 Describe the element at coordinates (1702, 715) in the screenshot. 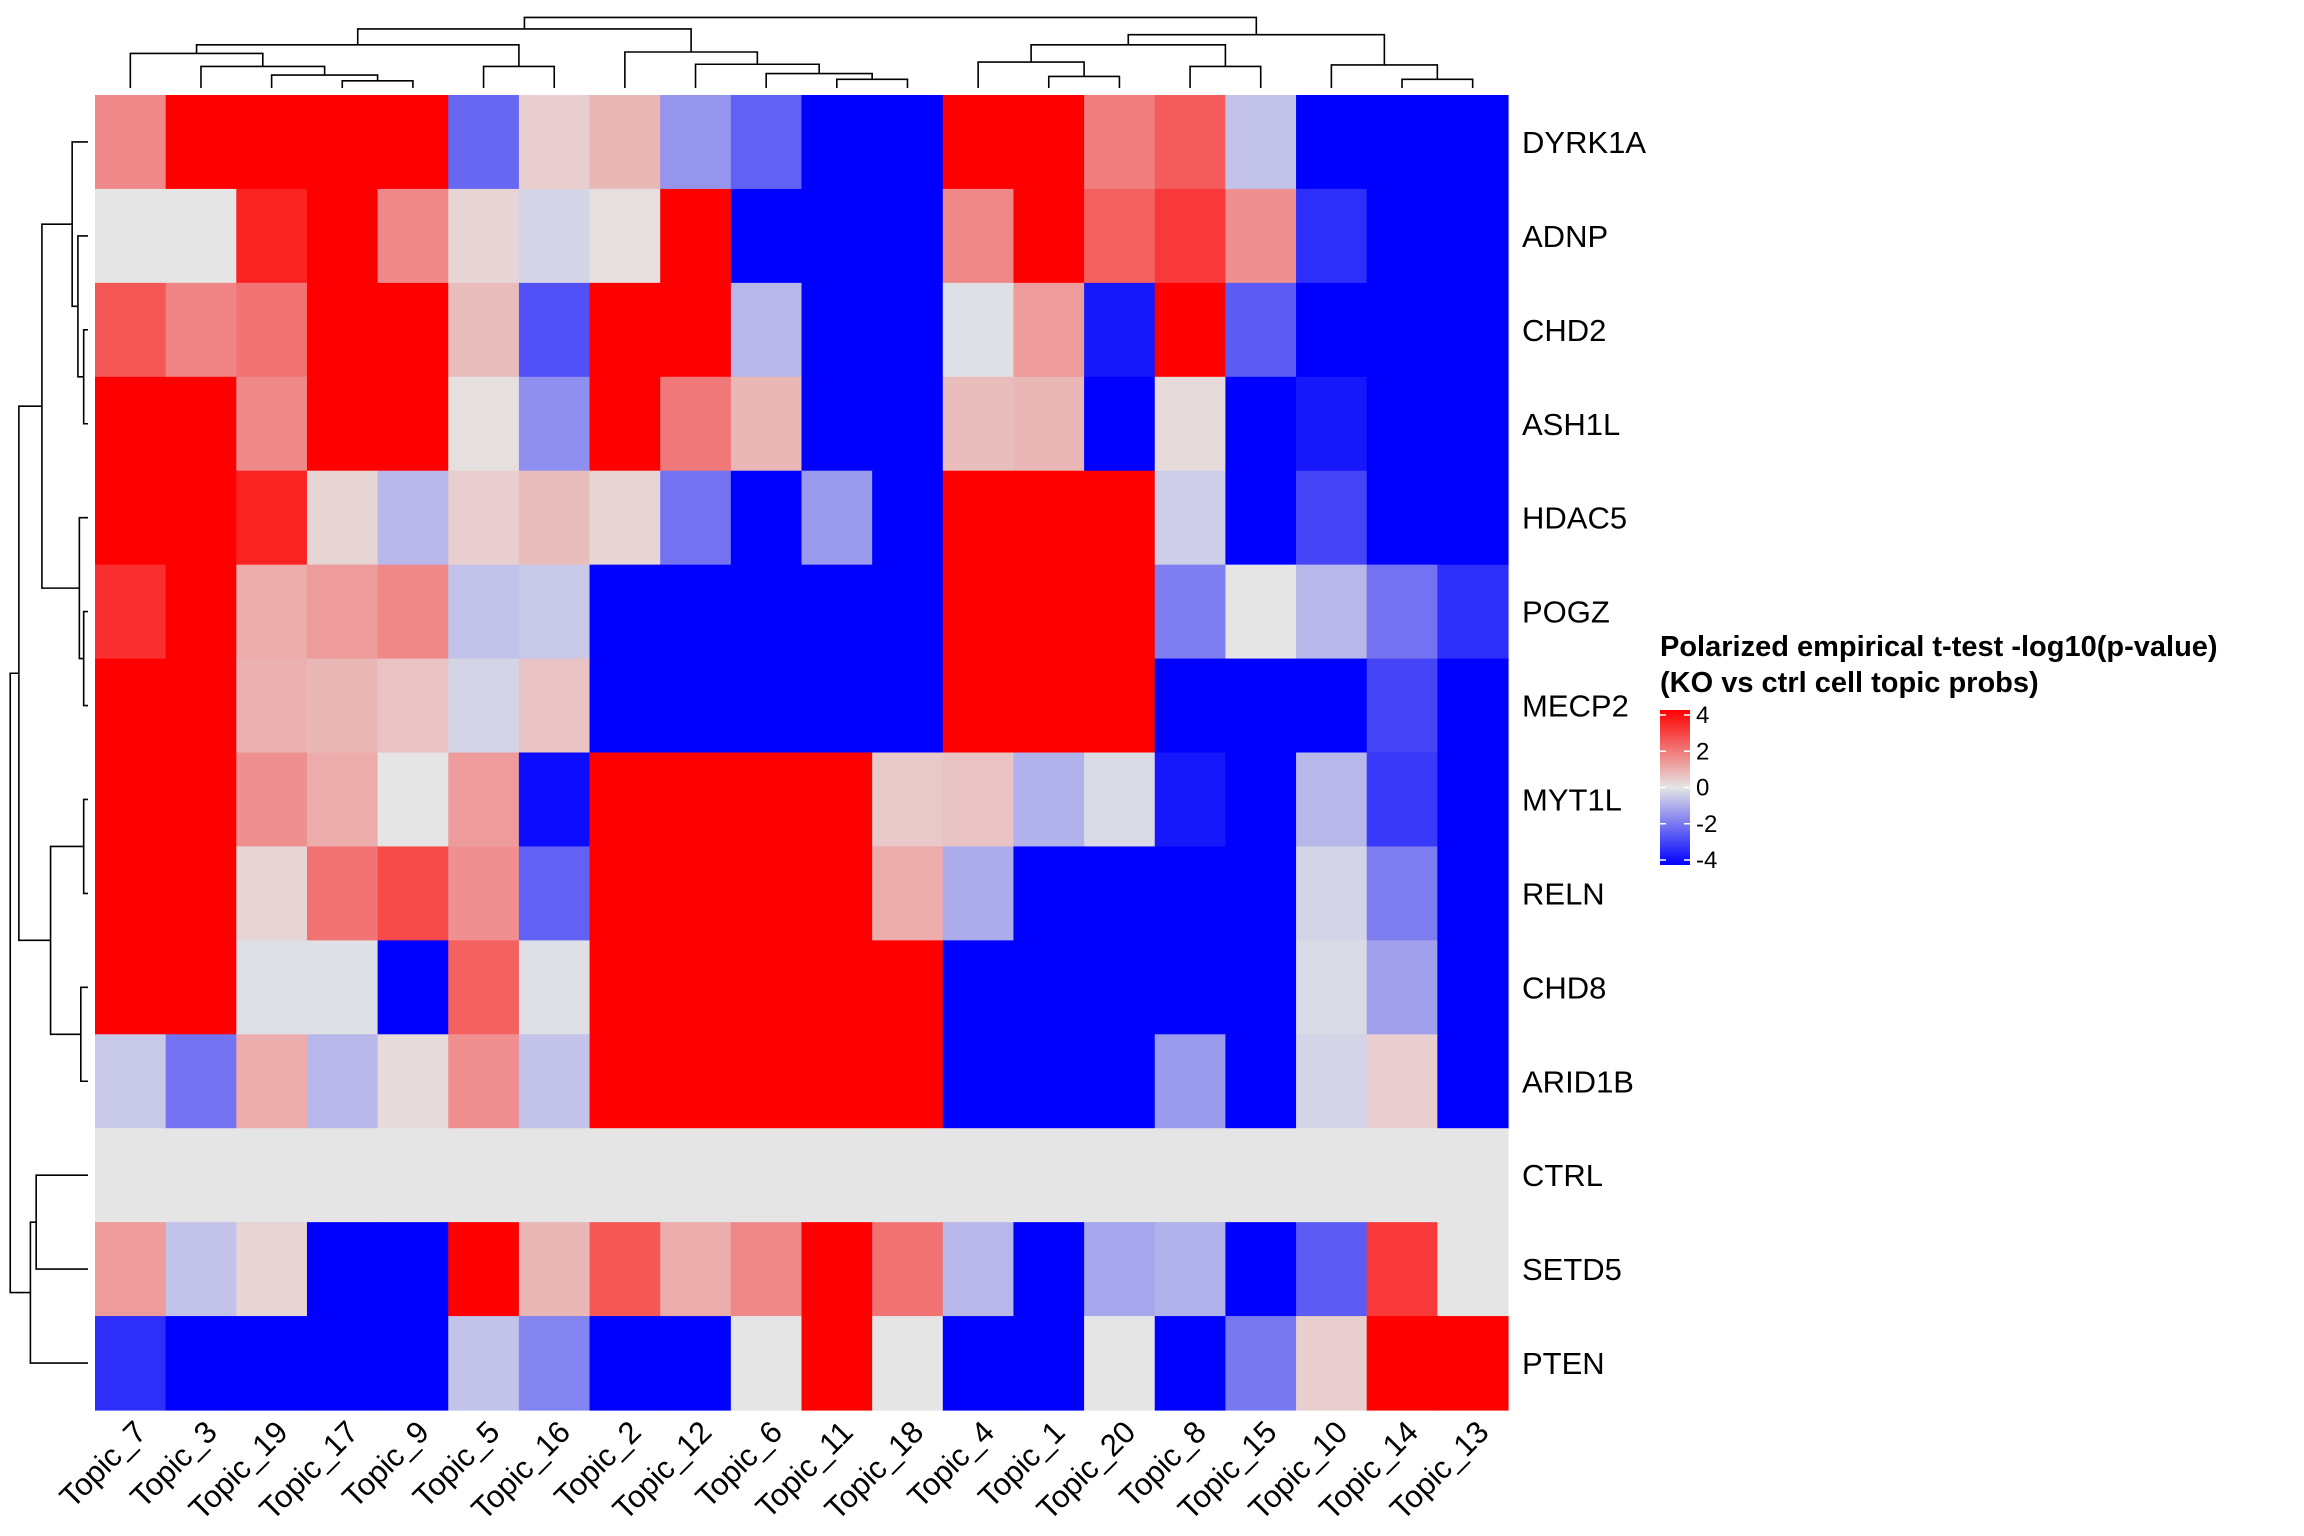

I see `legend-tick-label: 4` at that location.